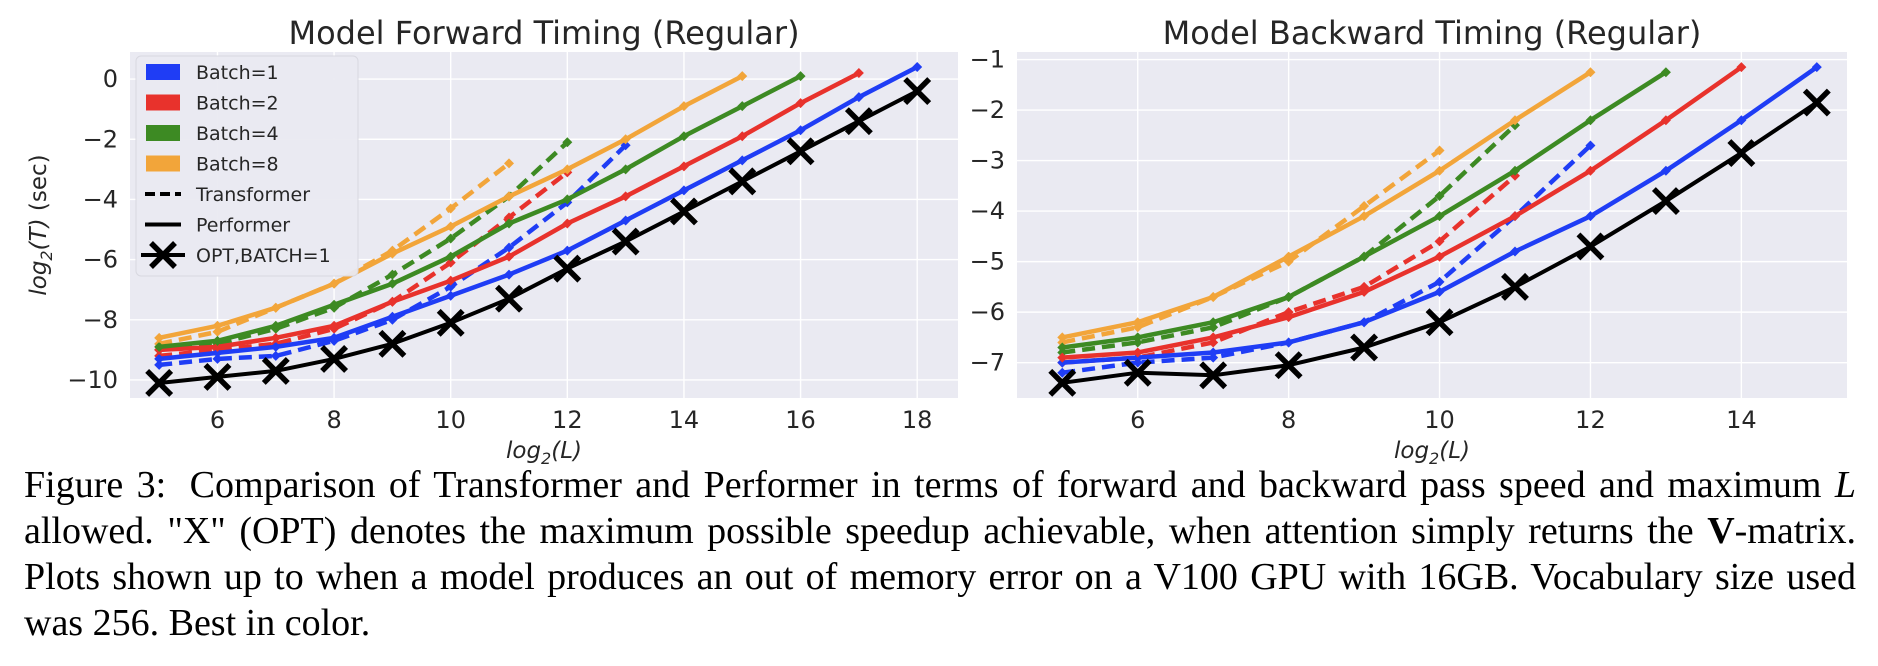  What do you see at coordinates (227, 195) in the screenshot?
I see `legend-item: Transformer` at bounding box center [227, 195].